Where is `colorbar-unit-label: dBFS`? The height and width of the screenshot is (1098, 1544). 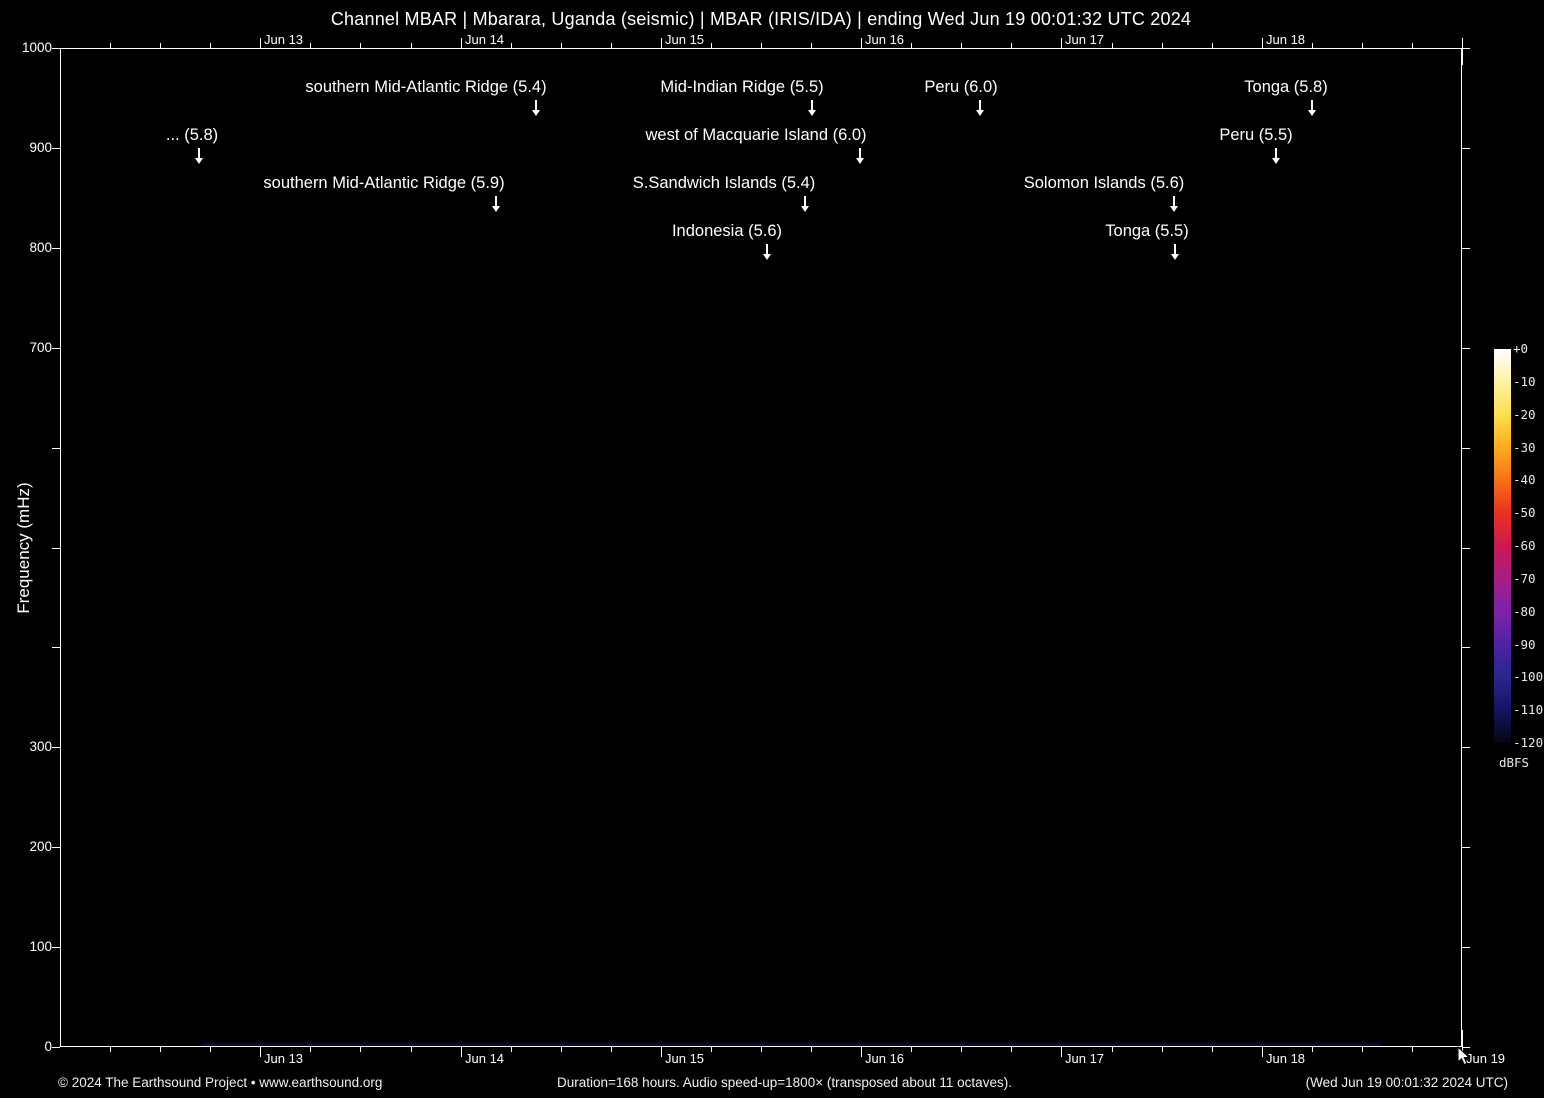
colorbar-unit-label: dBFS is located at coordinates (1514, 762).